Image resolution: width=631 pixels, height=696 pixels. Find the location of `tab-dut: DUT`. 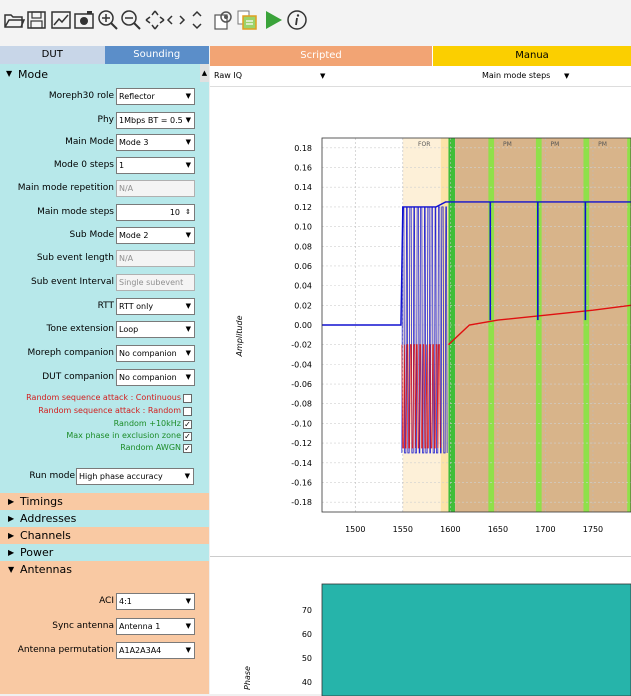

tab-dut: DUT is located at coordinates (52, 55).